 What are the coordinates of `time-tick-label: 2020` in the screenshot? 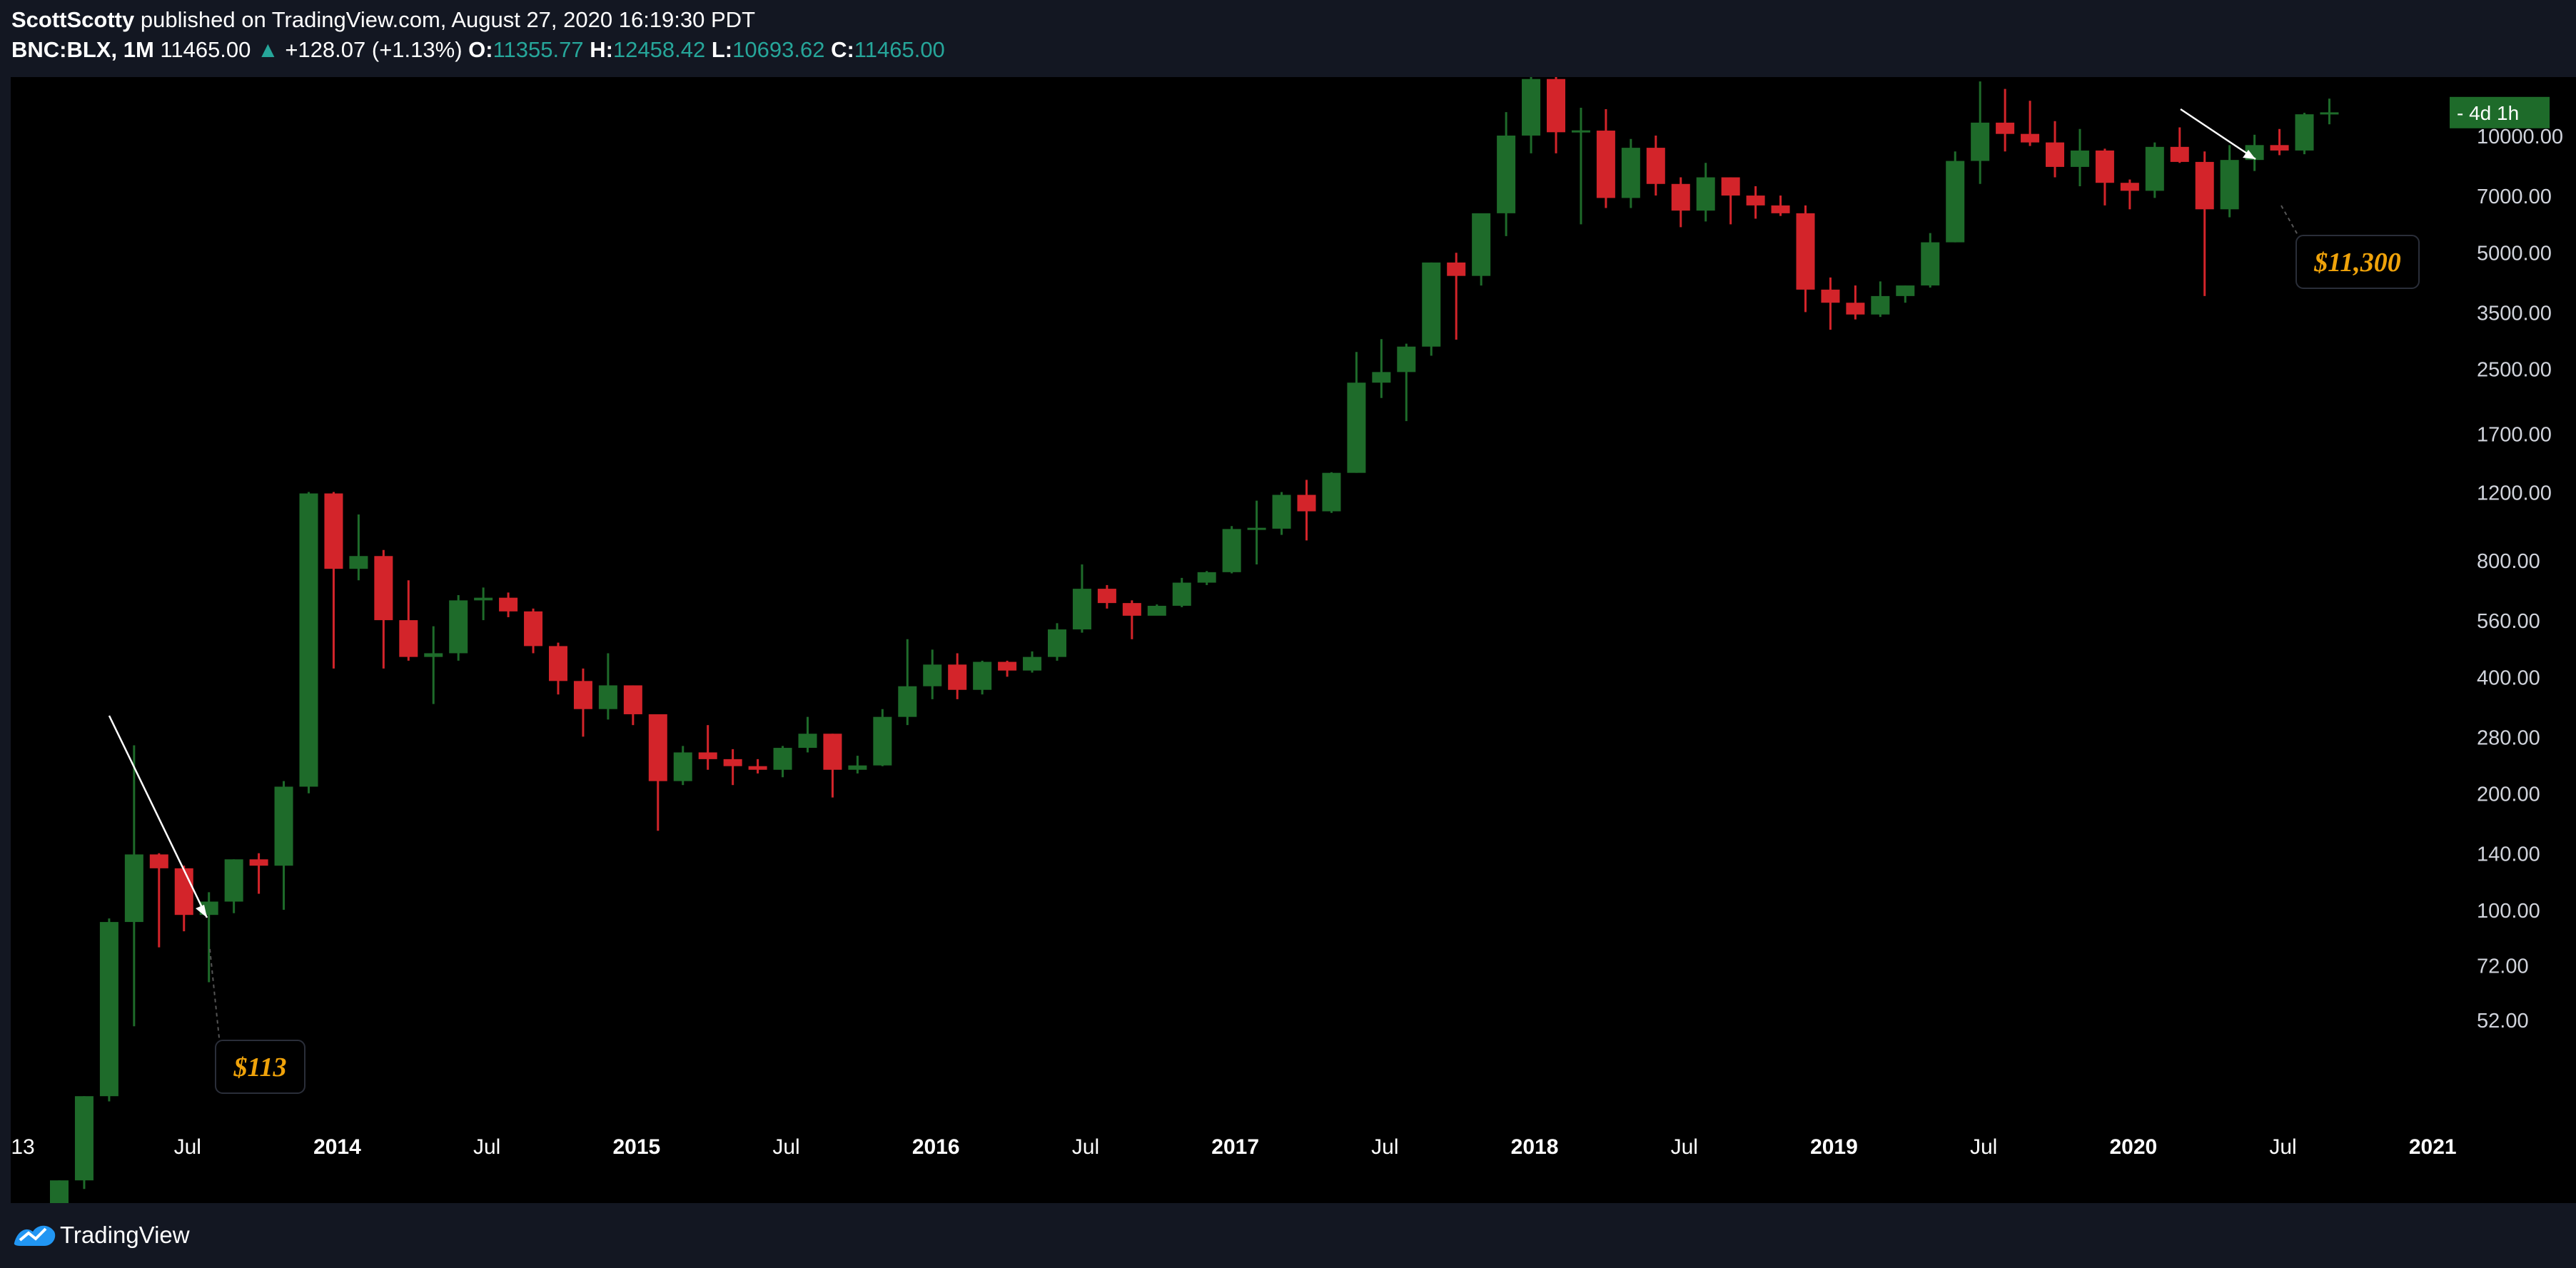 It's located at (2133, 1147).